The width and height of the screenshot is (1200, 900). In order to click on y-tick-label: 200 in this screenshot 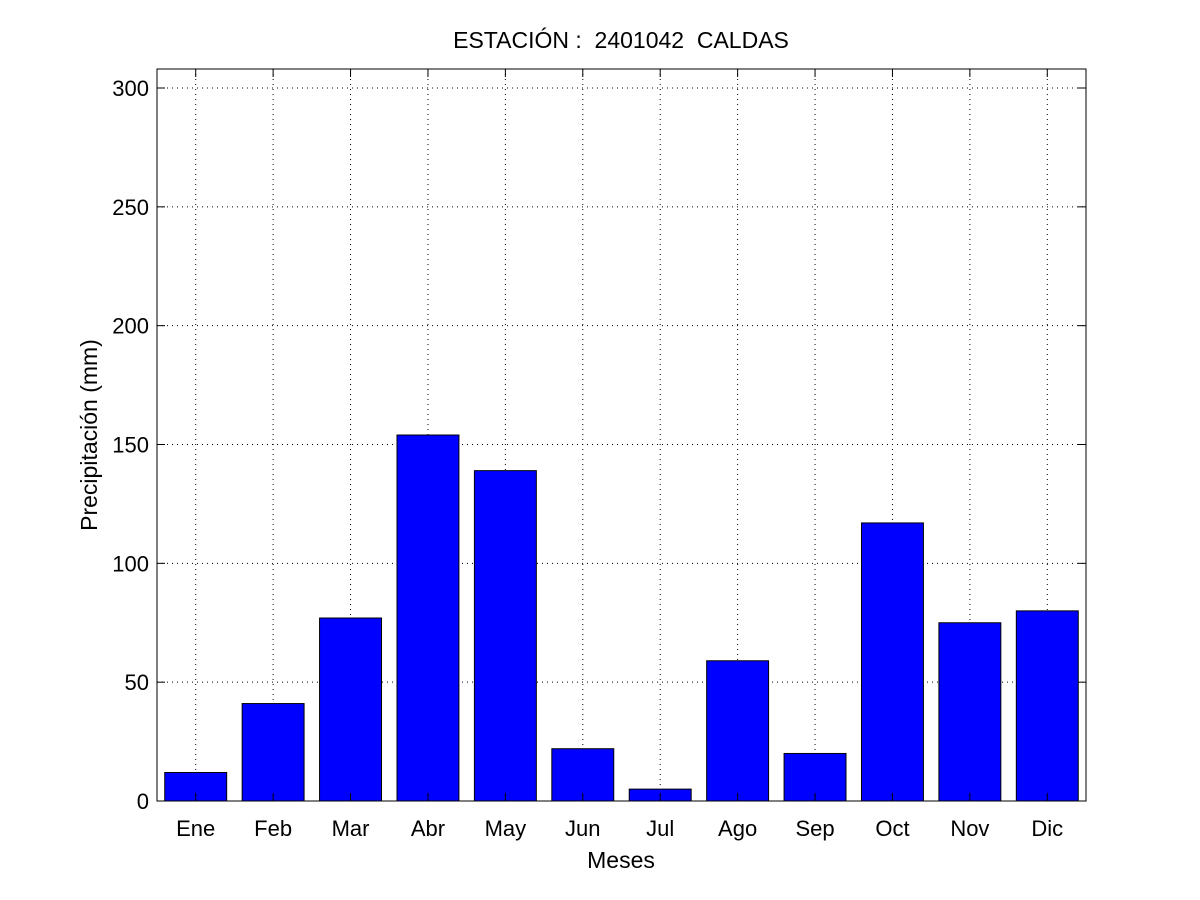, I will do `click(130, 326)`.